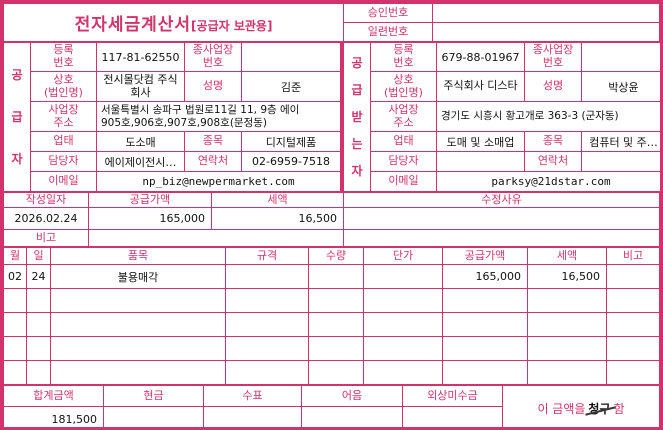  What do you see at coordinates (567, 256) in the screenshot?
I see `col-tax: 세액` at bounding box center [567, 256].